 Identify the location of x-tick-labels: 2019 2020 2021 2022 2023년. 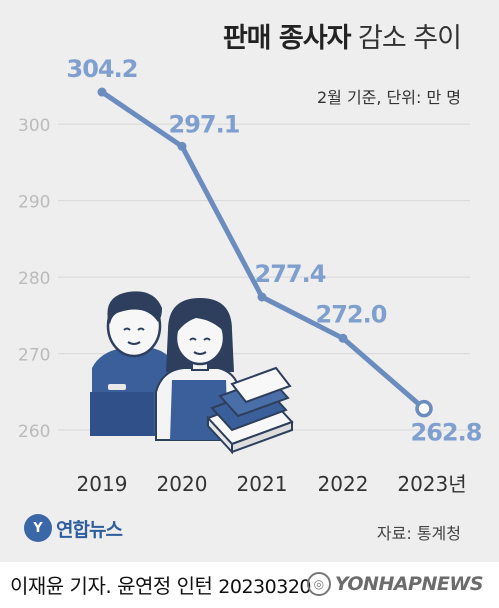
(272, 484).